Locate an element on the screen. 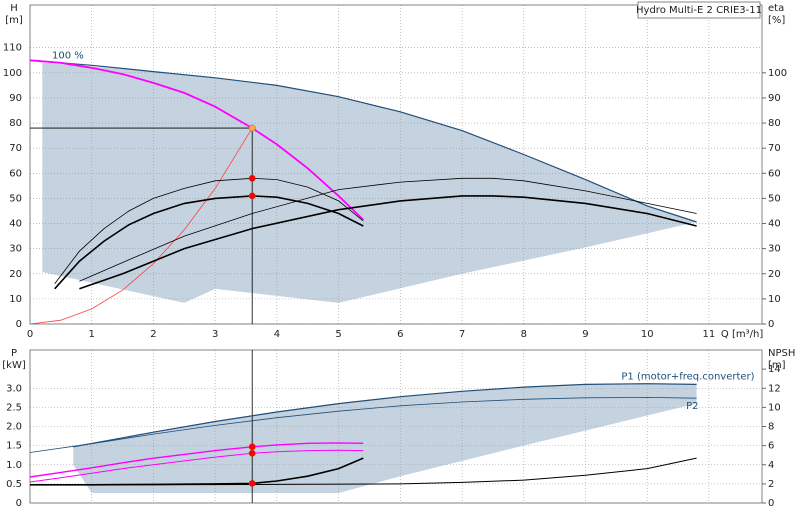  y2-tick-label: 14 is located at coordinates (774, 369).